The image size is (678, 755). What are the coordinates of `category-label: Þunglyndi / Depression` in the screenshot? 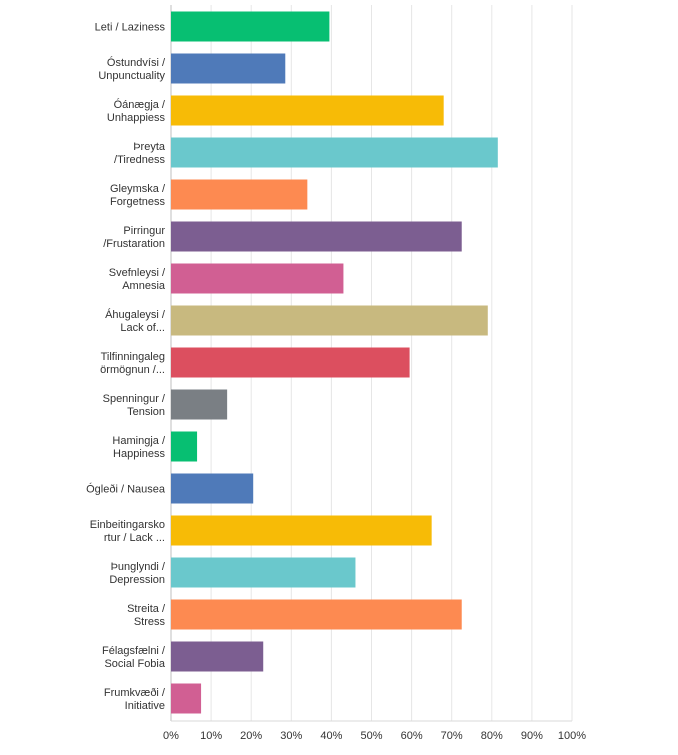 It's located at (137, 573).